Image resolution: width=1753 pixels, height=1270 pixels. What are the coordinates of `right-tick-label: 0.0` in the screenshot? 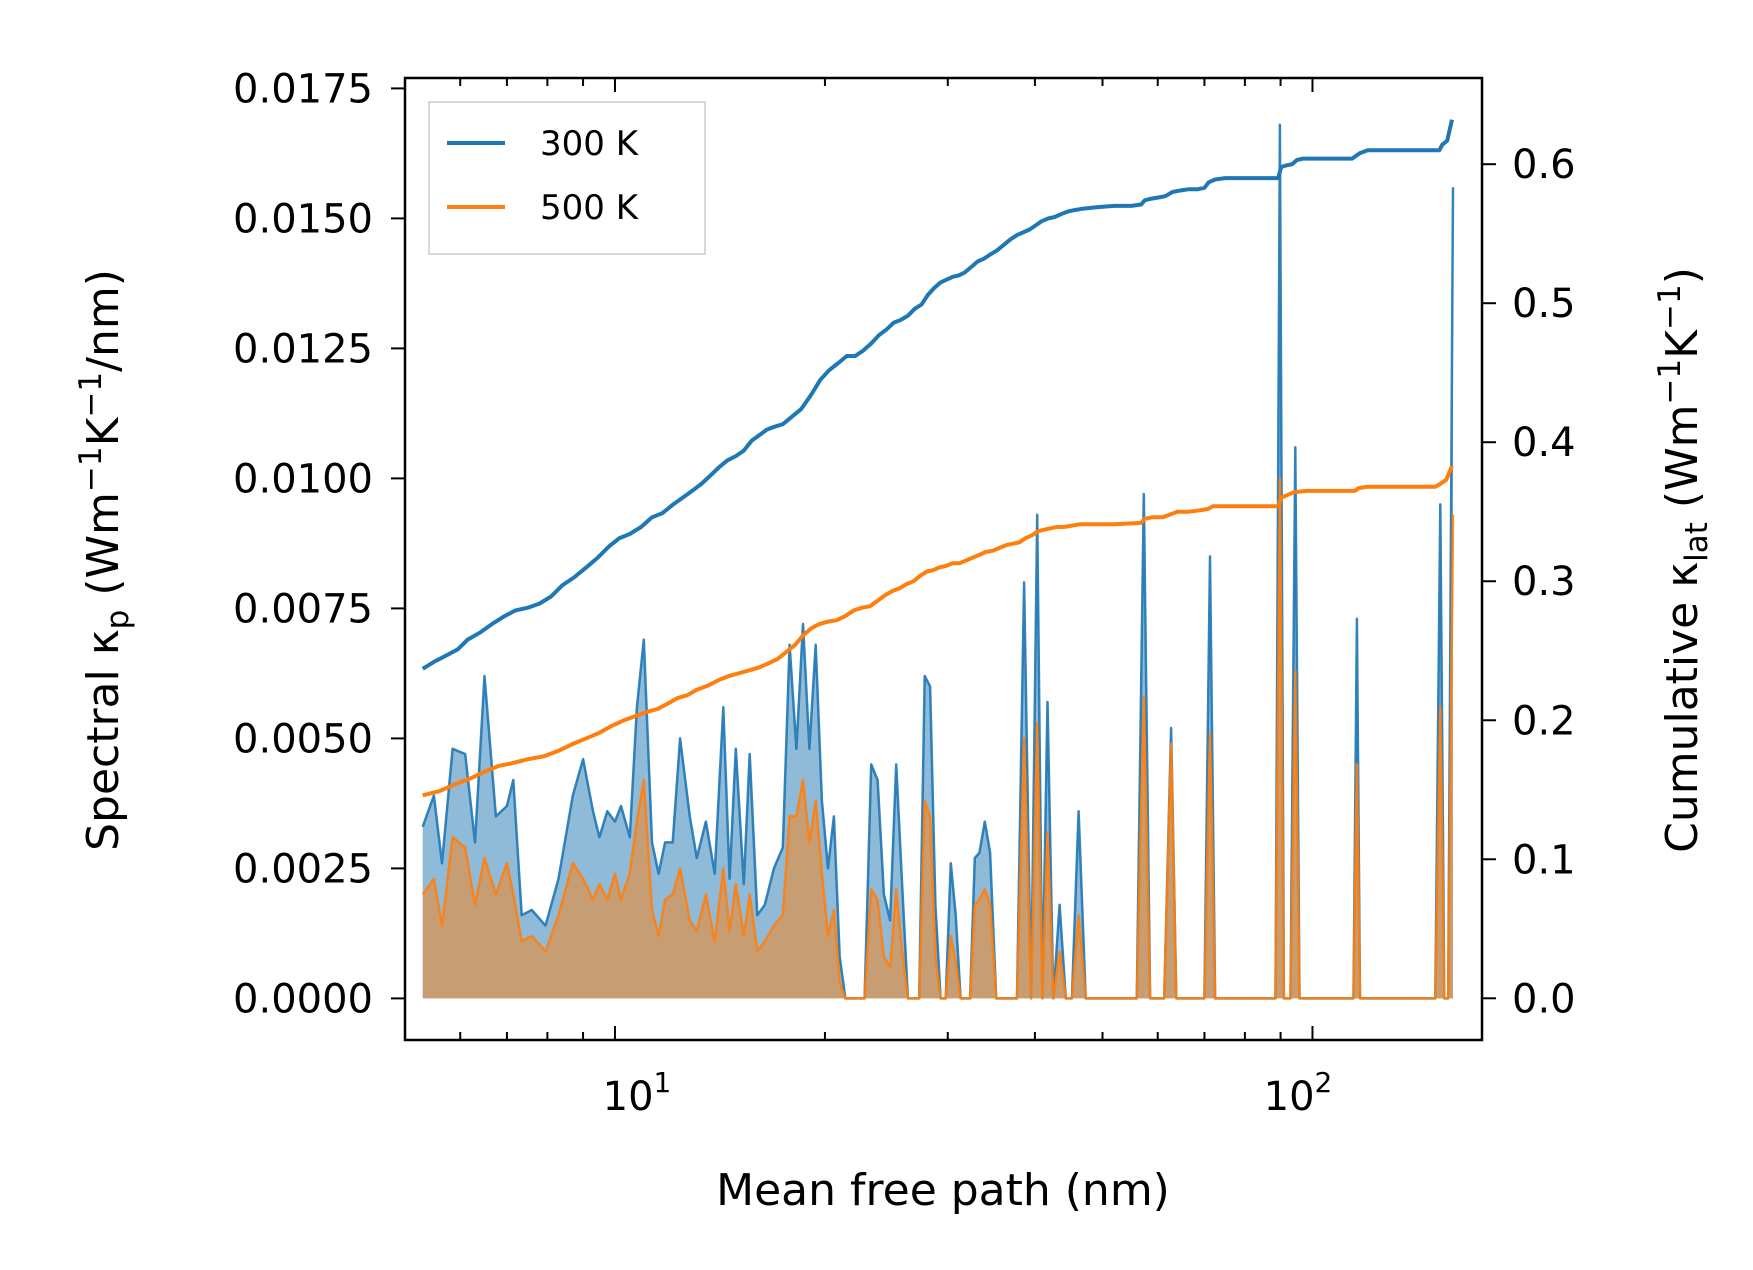 It's located at (1544, 999).